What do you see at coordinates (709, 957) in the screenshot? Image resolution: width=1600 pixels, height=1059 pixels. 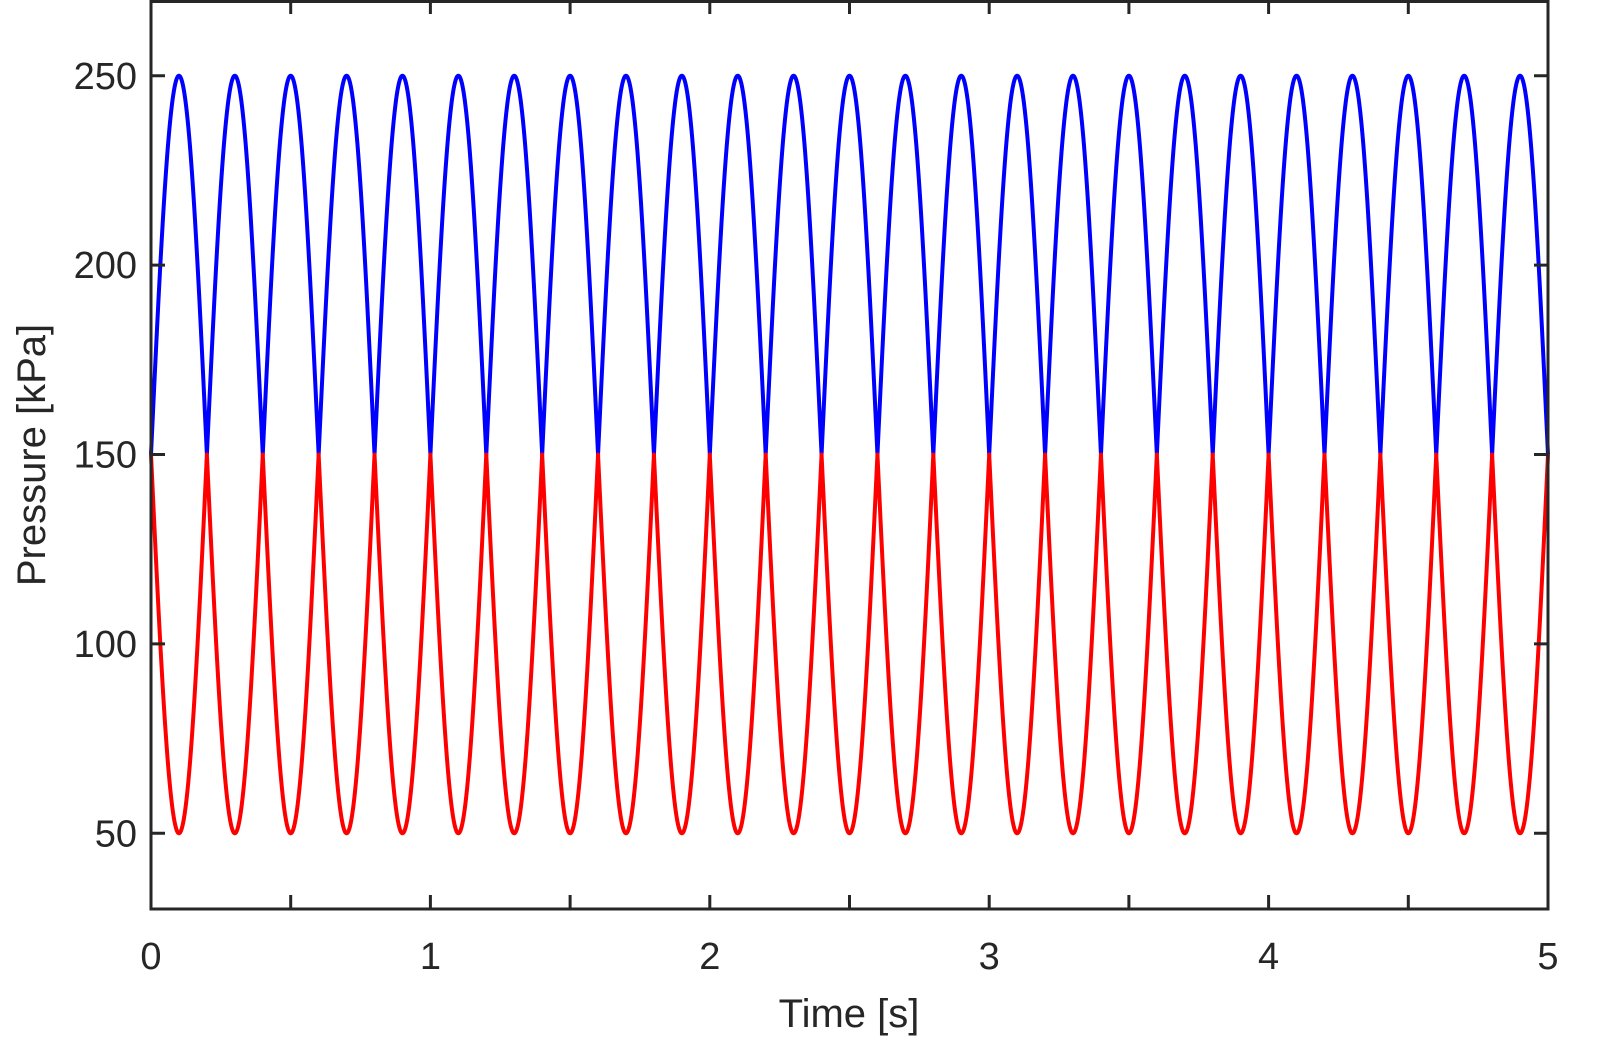 I see `x-tick-label: 2` at bounding box center [709, 957].